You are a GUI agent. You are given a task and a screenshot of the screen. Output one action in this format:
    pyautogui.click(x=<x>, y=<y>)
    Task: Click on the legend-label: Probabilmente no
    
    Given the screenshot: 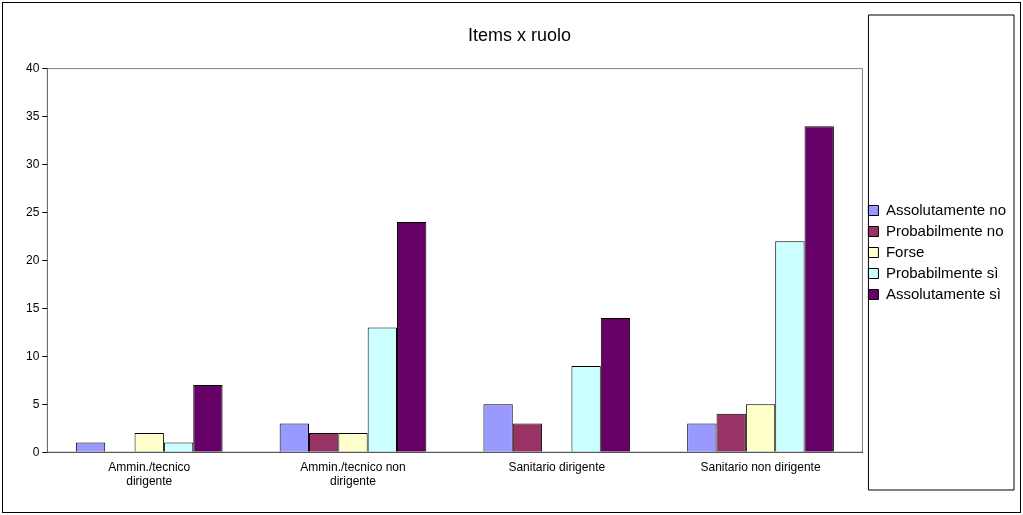 What is the action you would take?
    pyautogui.click(x=944, y=230)
    